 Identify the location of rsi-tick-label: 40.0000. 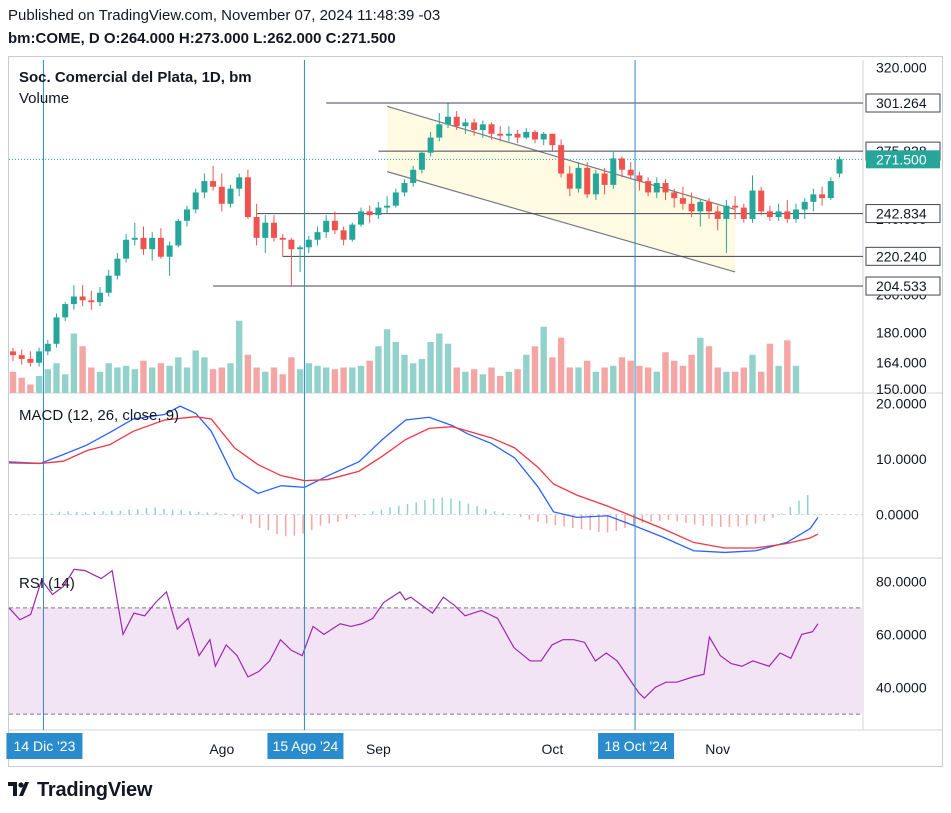
(901, 688).